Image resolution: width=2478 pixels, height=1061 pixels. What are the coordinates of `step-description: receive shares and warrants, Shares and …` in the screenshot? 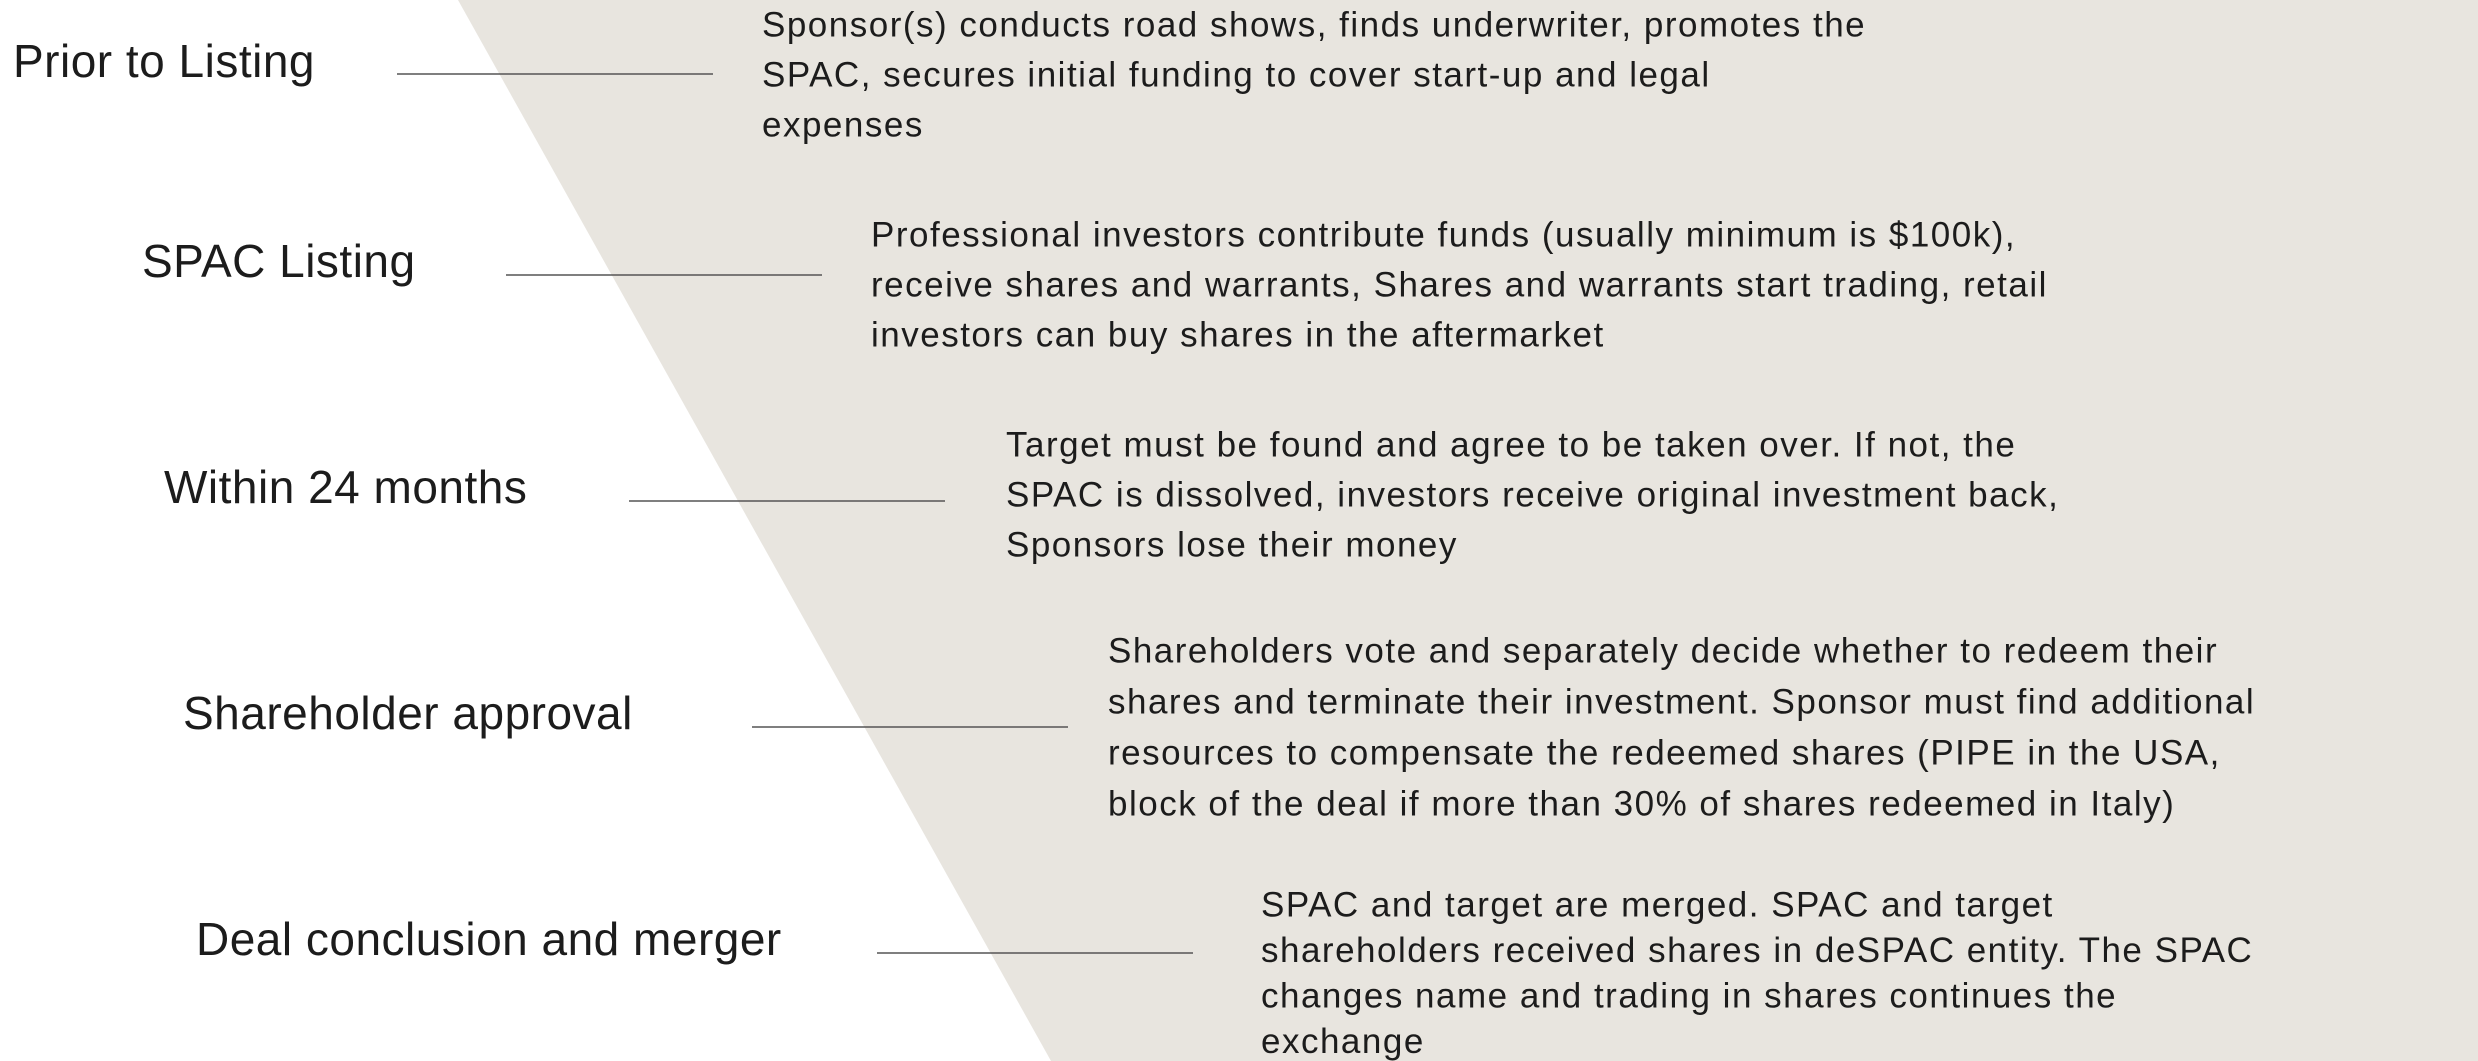 It's located at (1459, 284).